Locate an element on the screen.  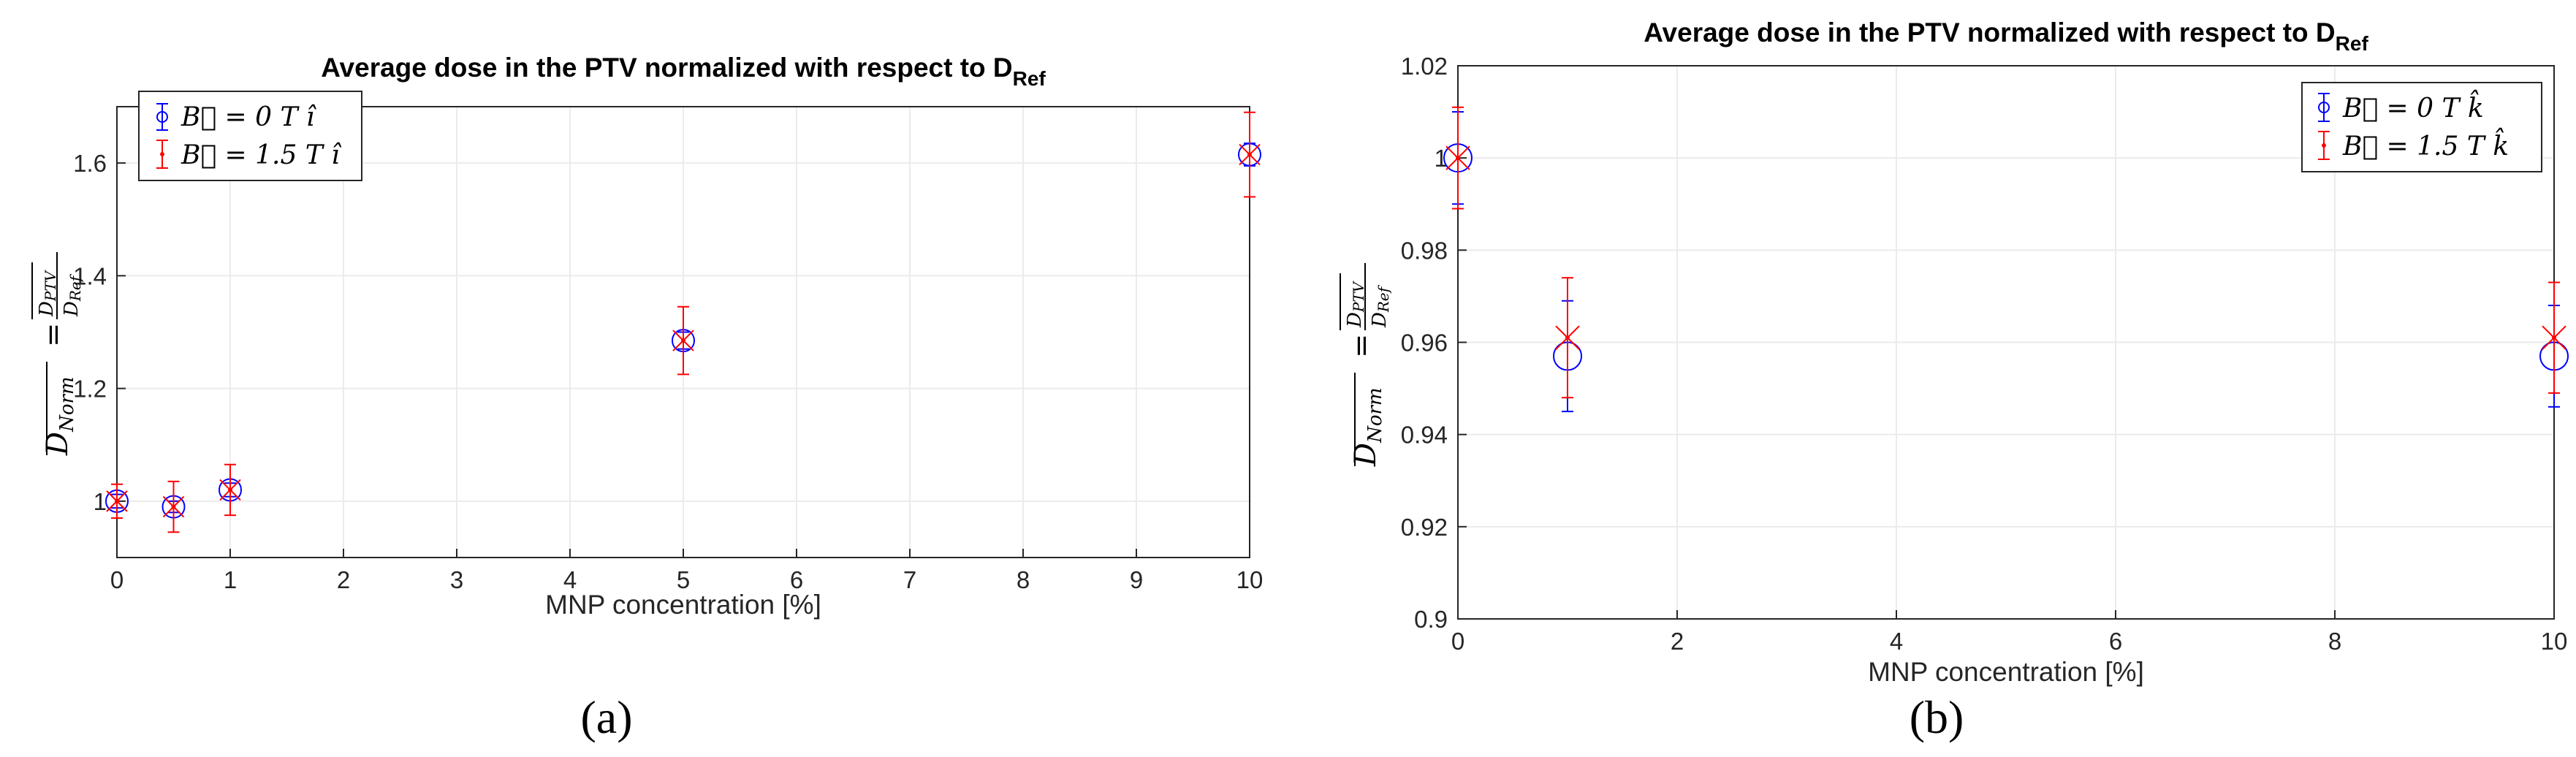
chart-a-ytick-label: 1.2 is located at coordinates (90, 389).